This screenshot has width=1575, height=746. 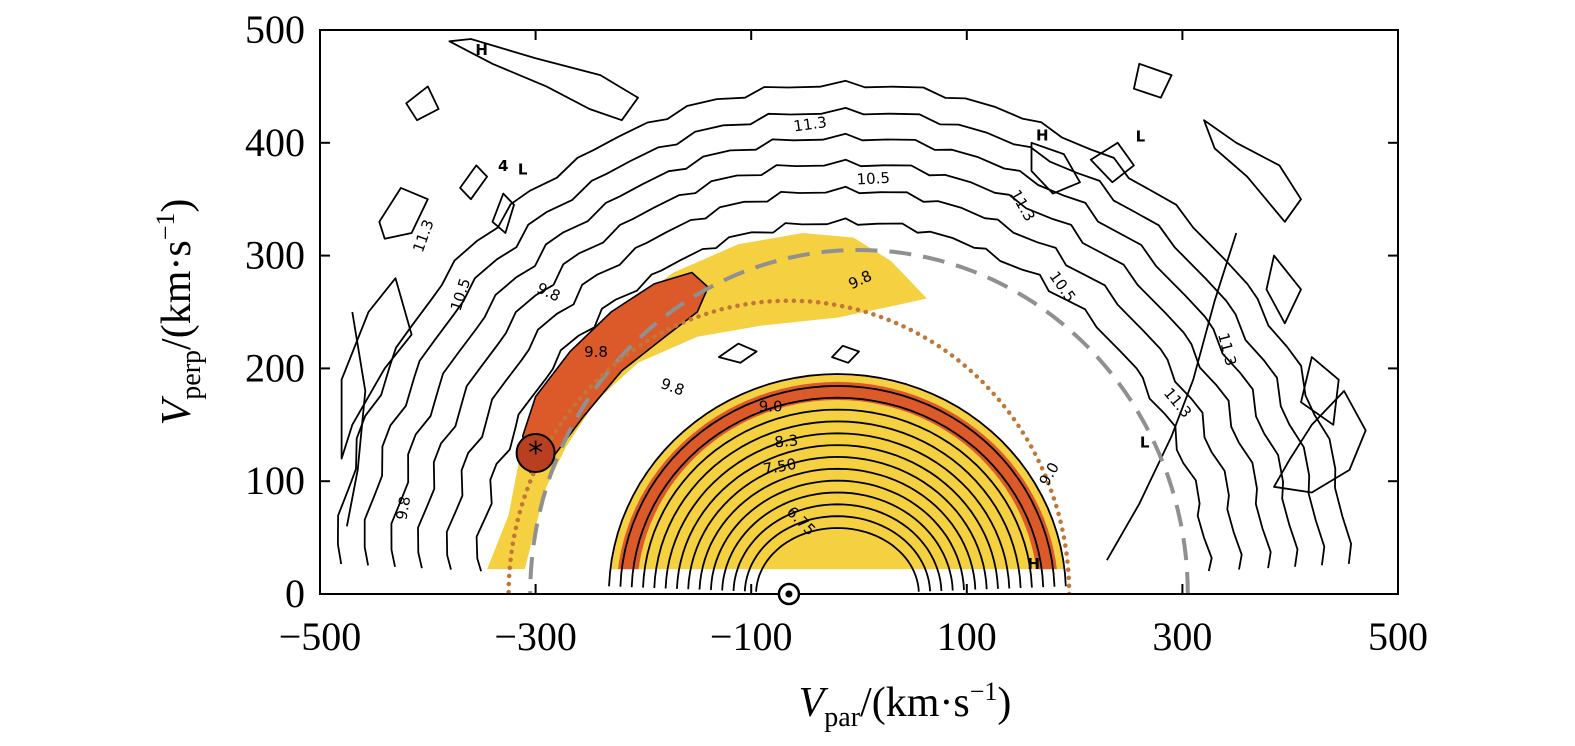 I want to click on y-tick-label: 500, so click(x=275, y=29).